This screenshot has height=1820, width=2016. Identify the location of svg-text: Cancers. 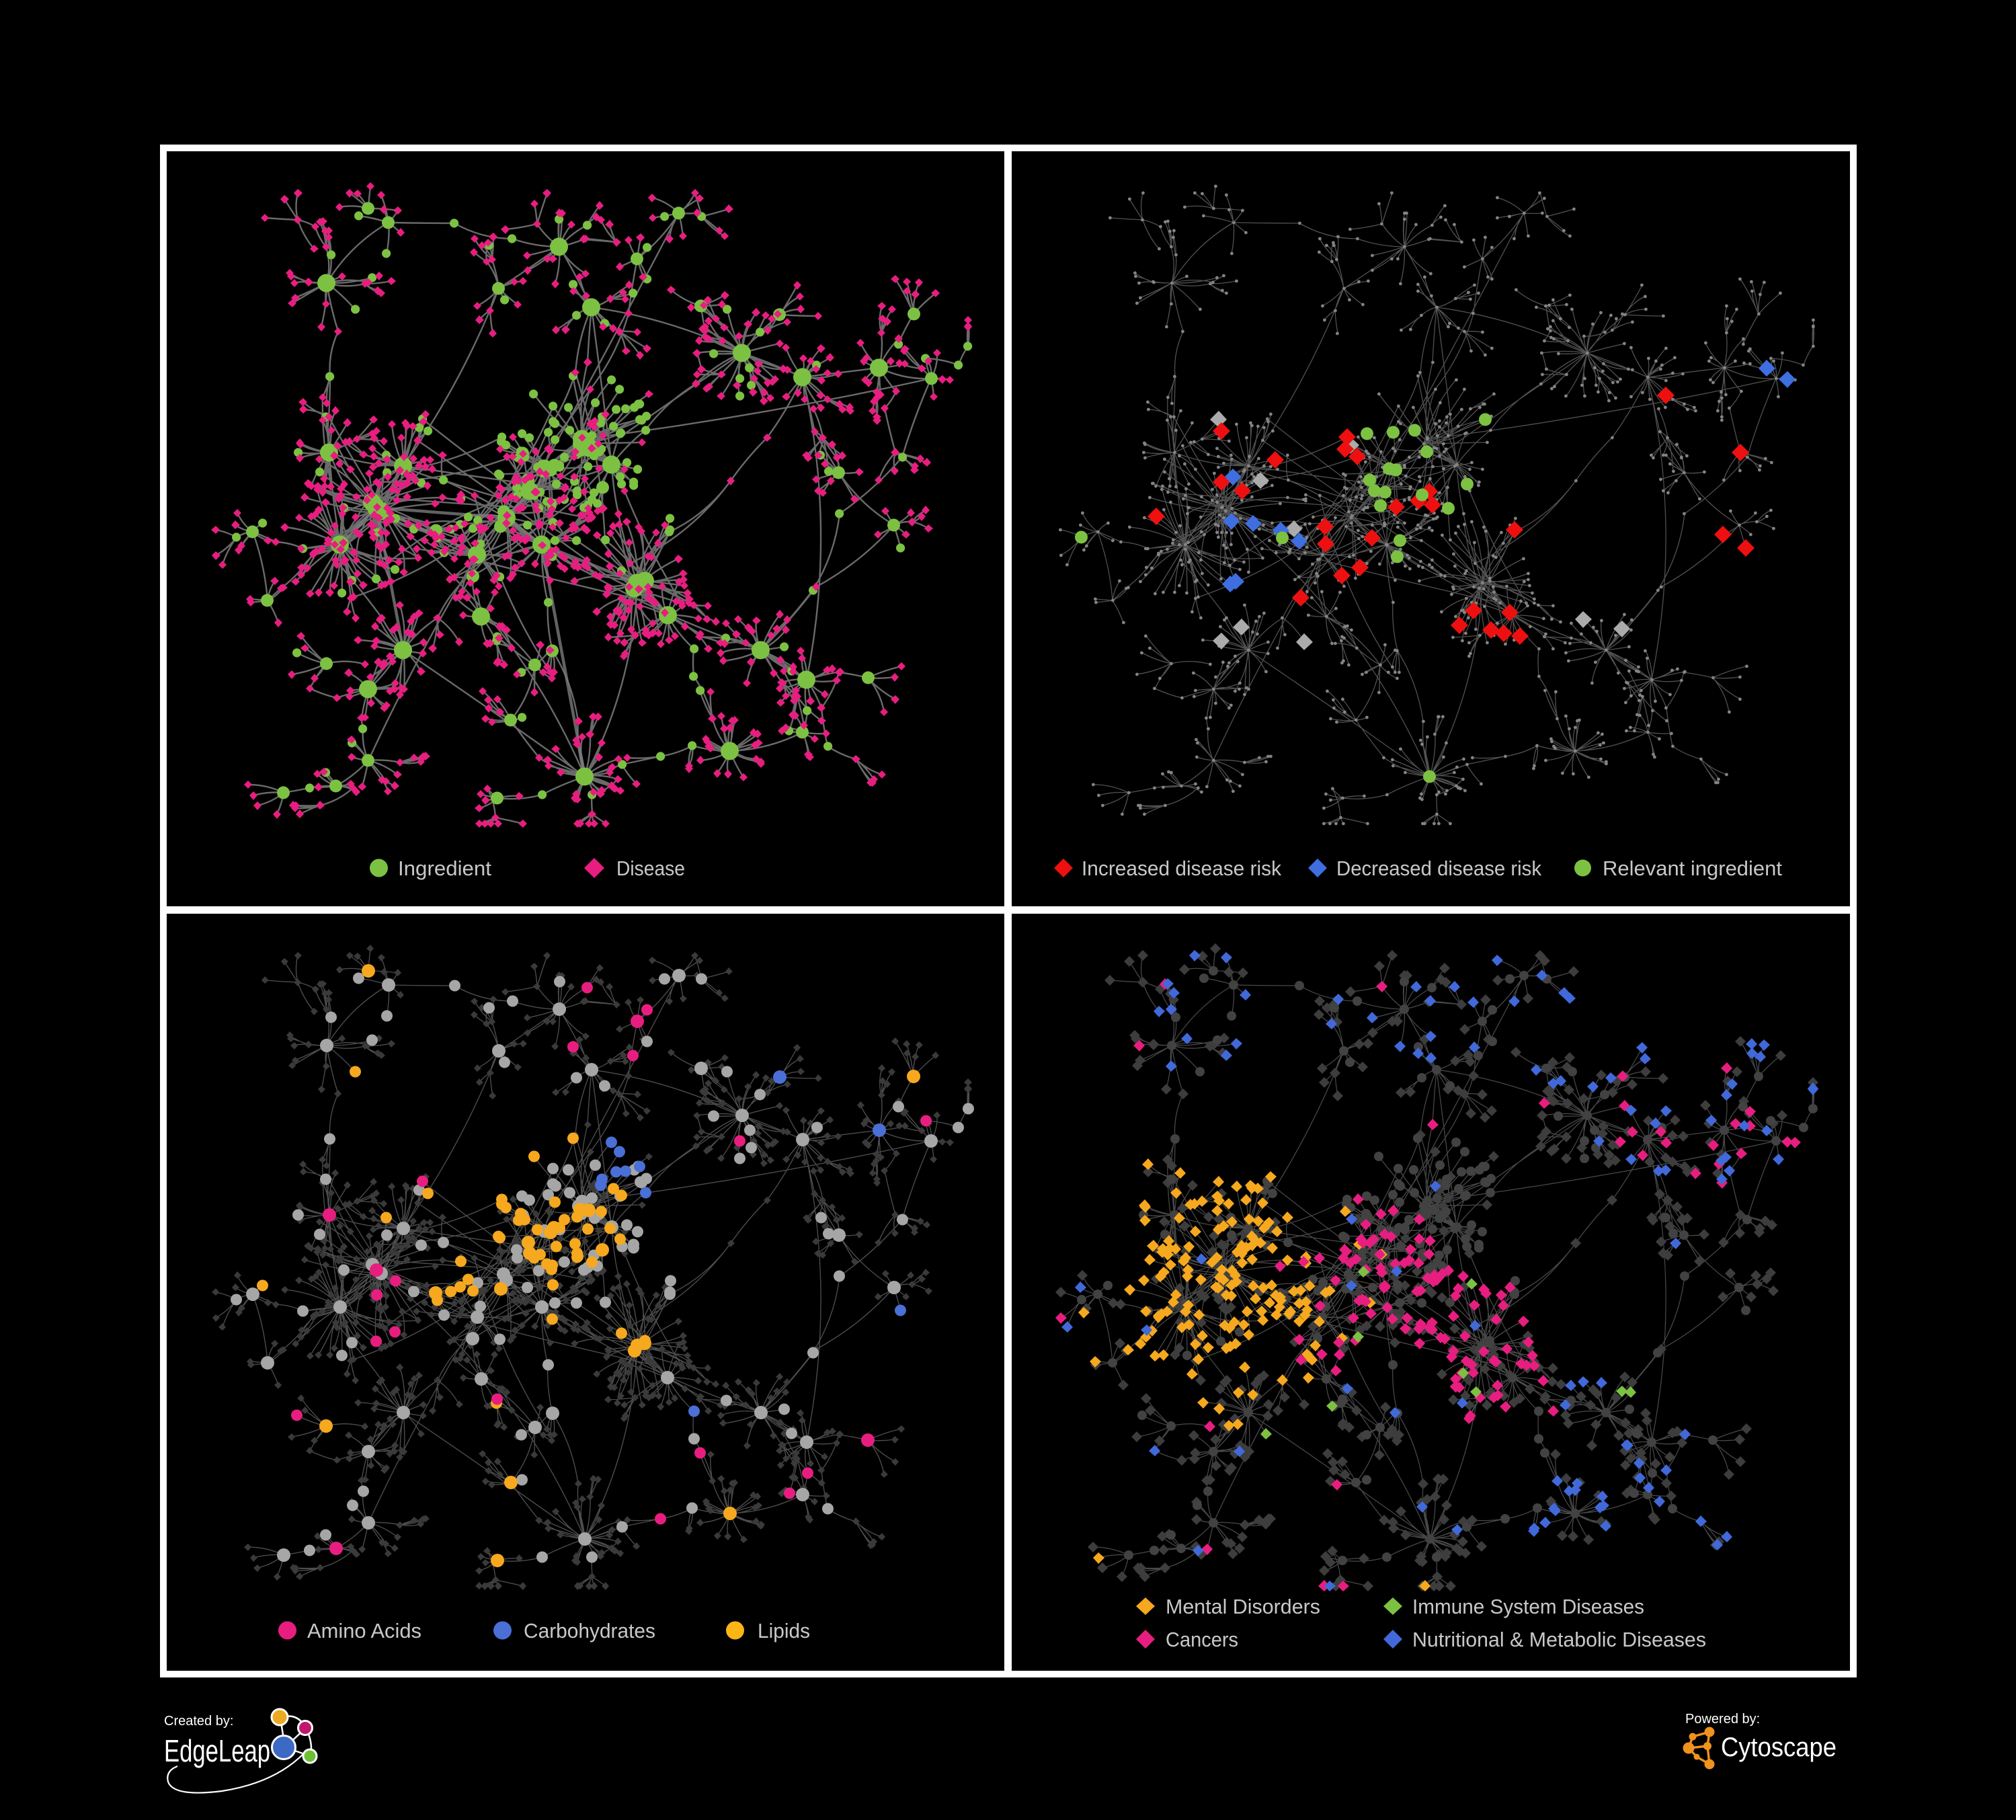
(1202, 1639).